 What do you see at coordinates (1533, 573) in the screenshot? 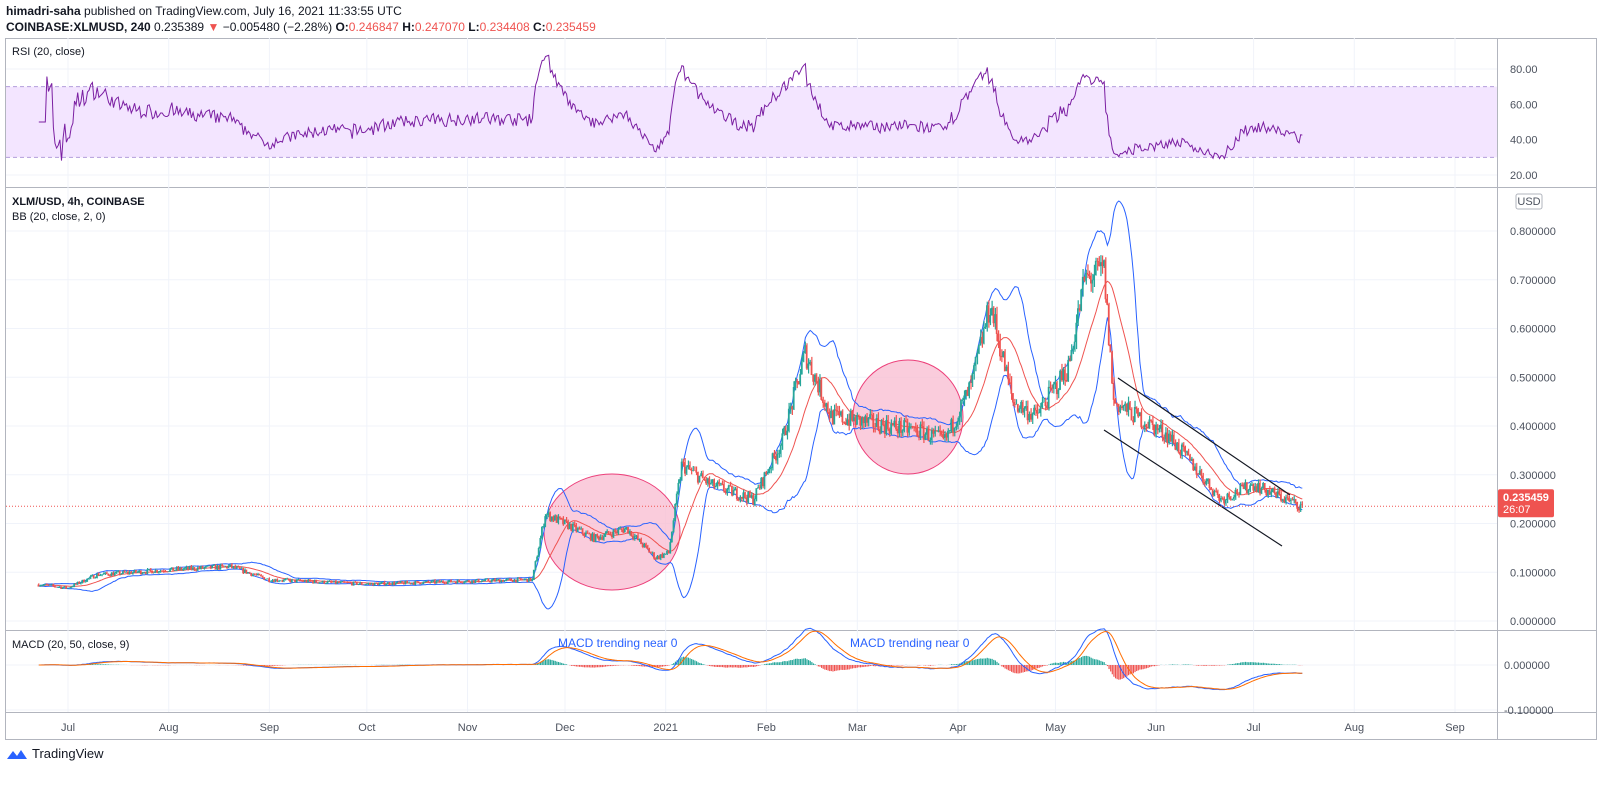
I see `price-tick-label: 0.100000` at bounding box center [1533, 573].